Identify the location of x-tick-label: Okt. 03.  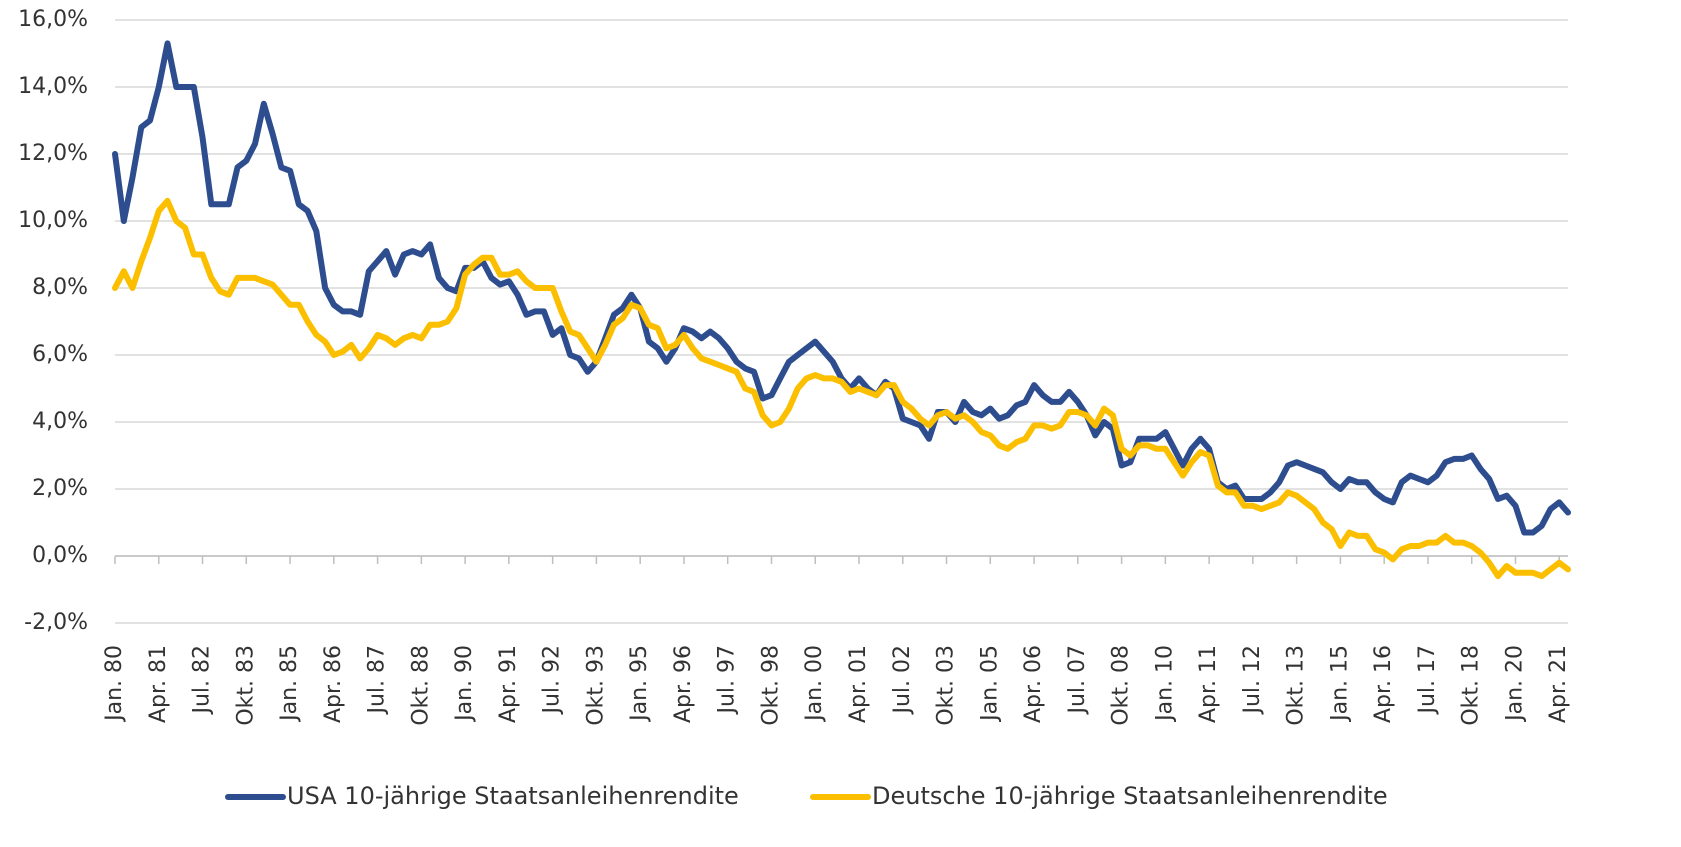
(946, 685).